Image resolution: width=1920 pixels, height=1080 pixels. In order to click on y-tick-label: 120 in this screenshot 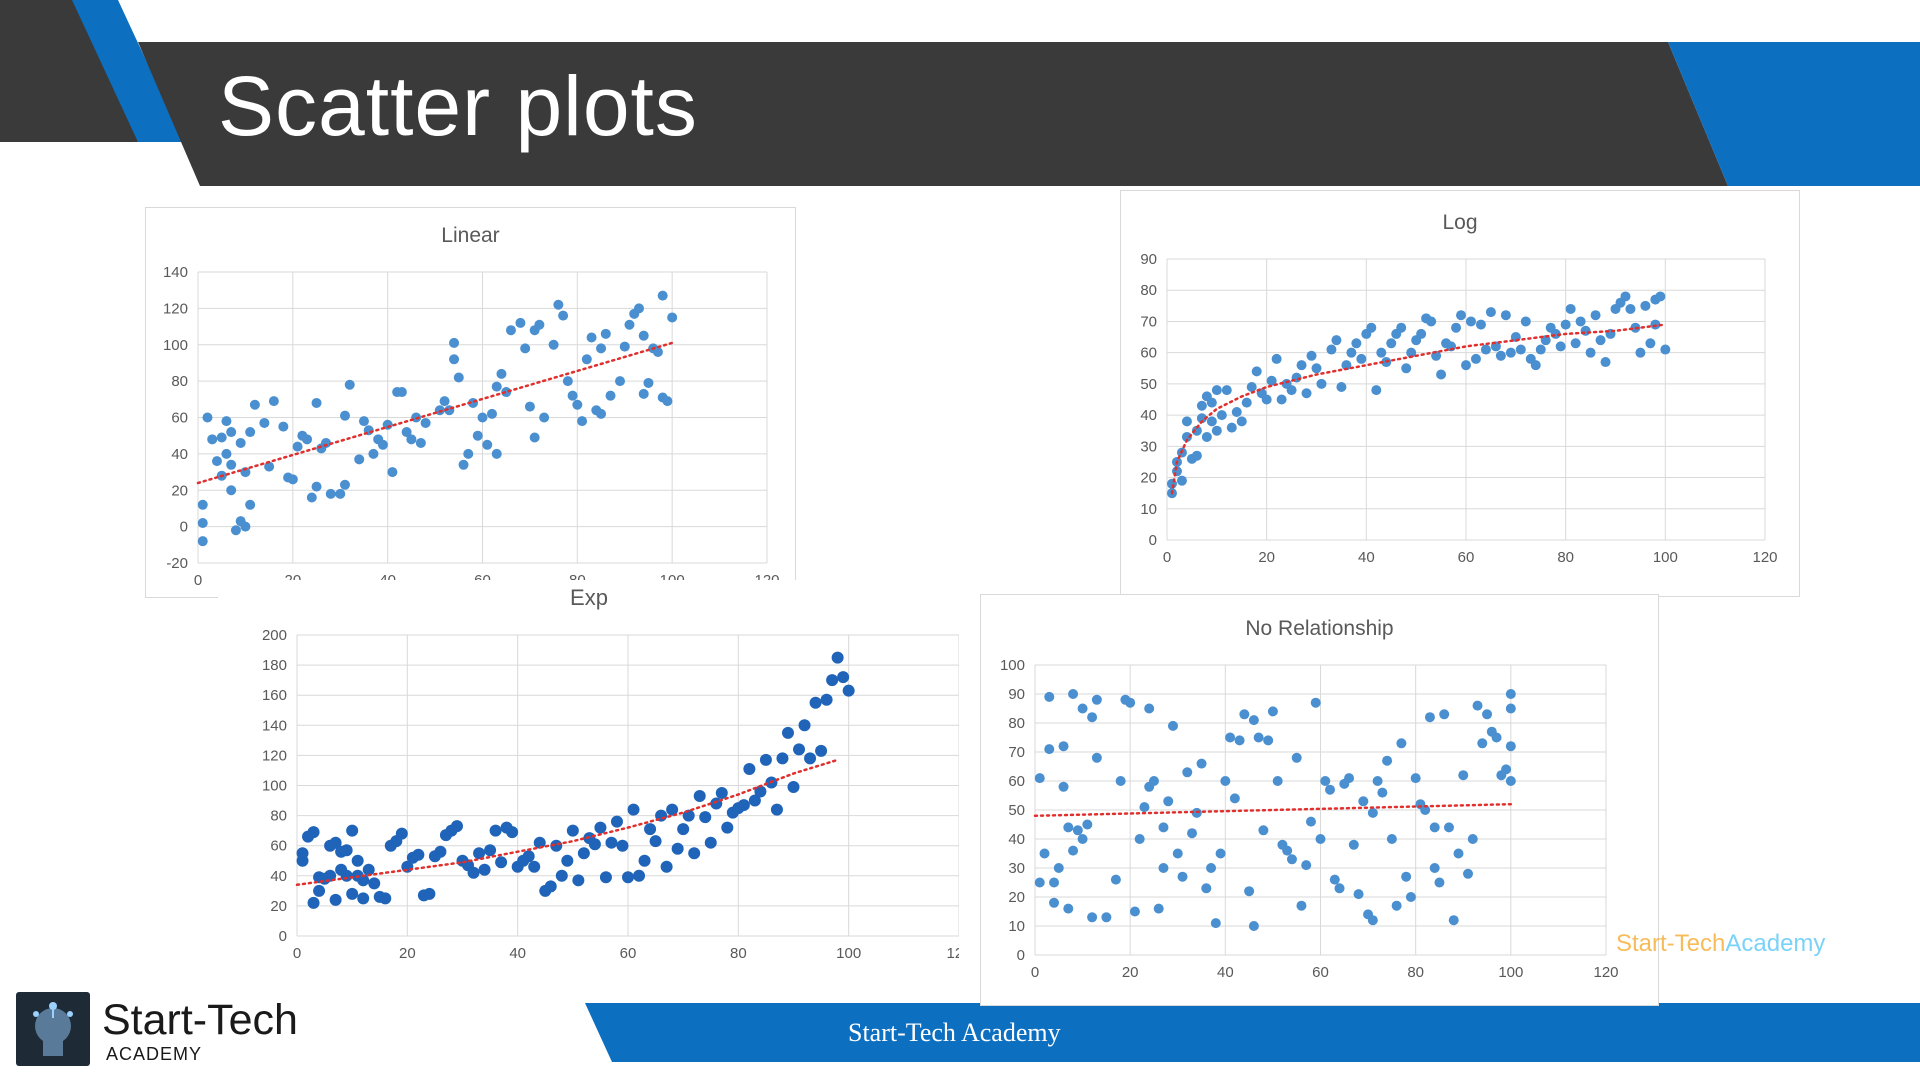, I will do `click(274, 755)`.